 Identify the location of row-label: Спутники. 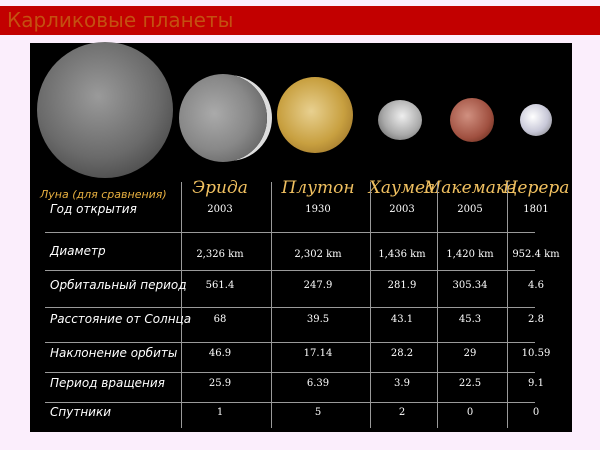
(81, 412).